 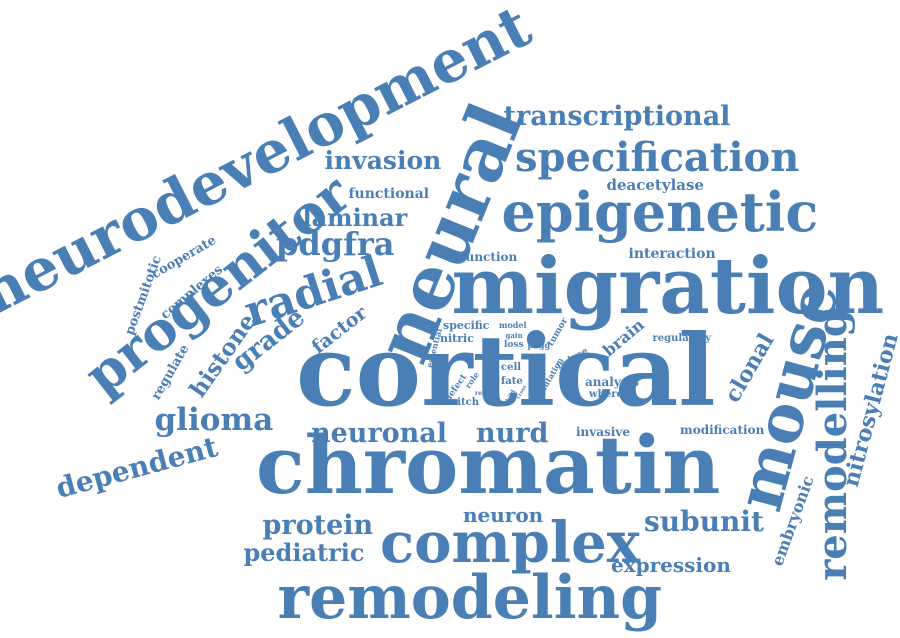 I want to click on cloud-word-neuronal: neuronal, so click(x=379, y=433).